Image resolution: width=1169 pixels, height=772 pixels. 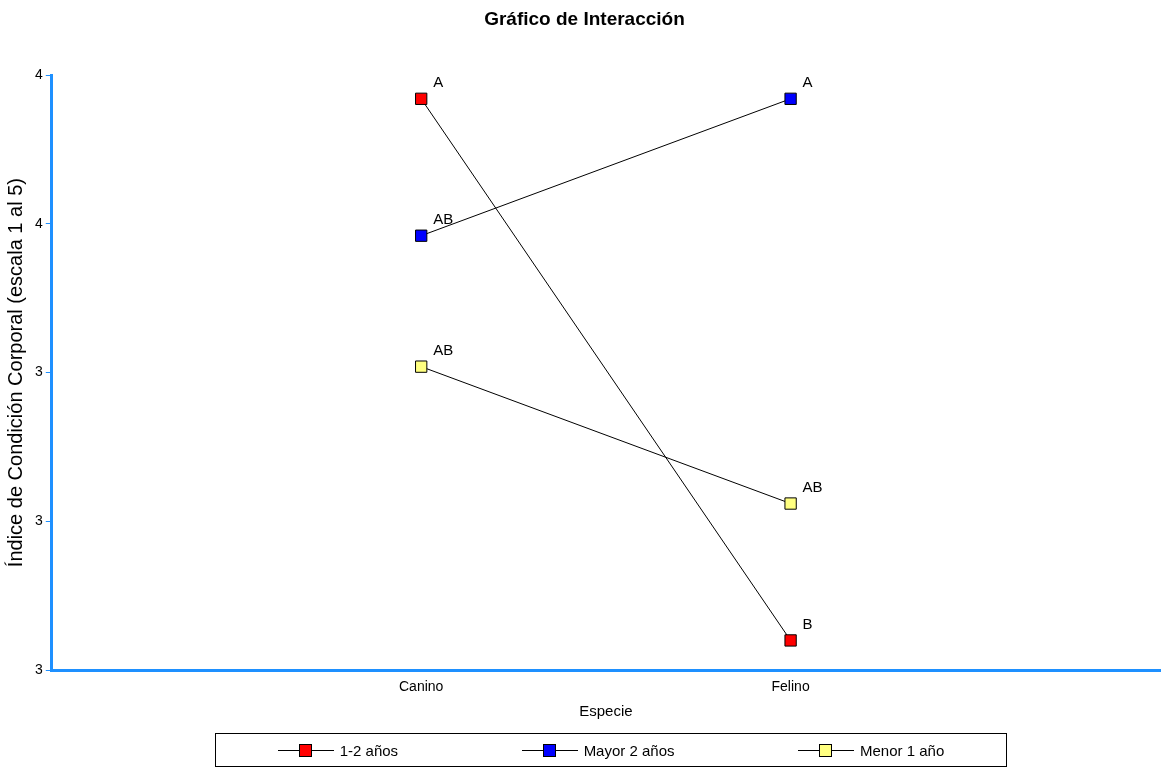 I want to click on legend-label: Menor 1 año, so click(x=902, y=750).